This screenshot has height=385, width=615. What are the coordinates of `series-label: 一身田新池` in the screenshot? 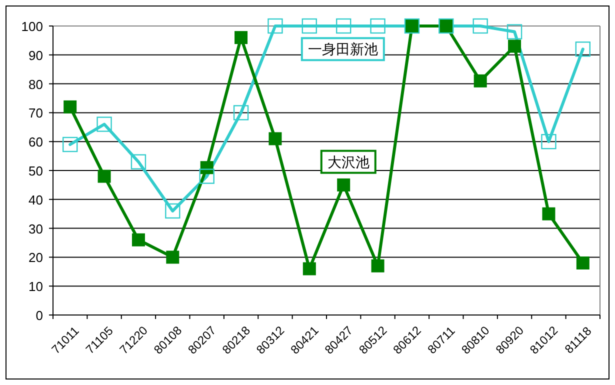 It's located at (343, 49).